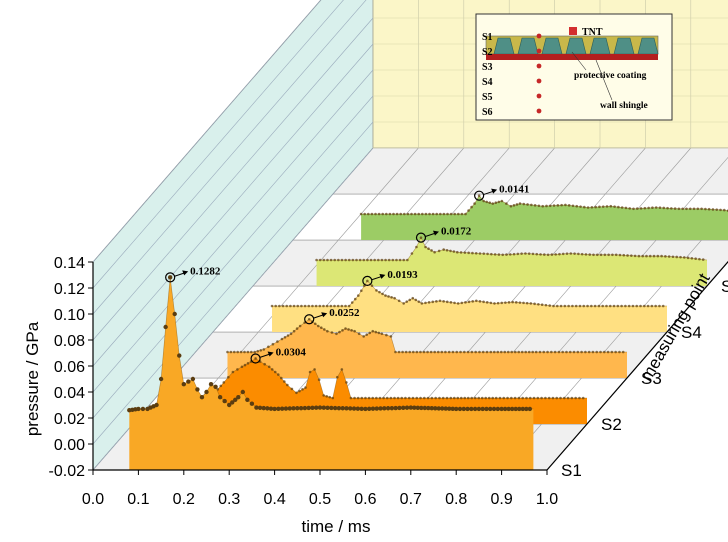  Describe the element at coordinates (543, 212) in the screenshot. I see `series-s6: 0.0141S6` at that location.